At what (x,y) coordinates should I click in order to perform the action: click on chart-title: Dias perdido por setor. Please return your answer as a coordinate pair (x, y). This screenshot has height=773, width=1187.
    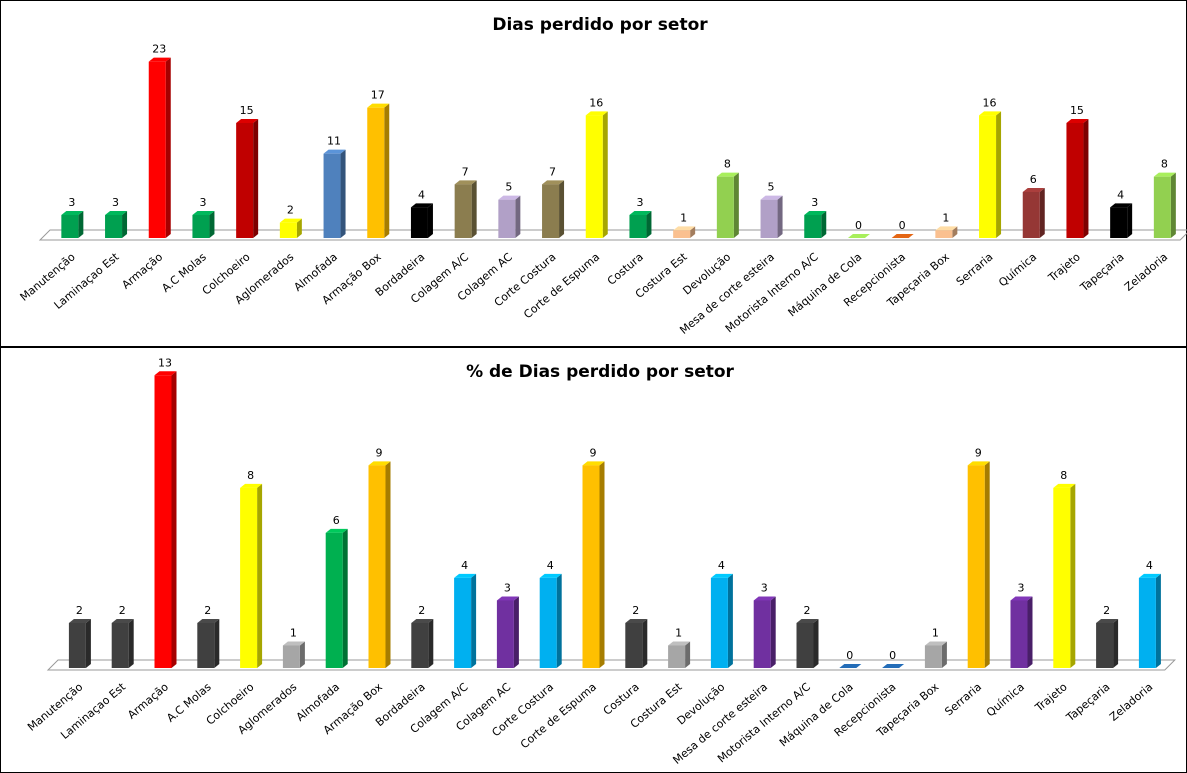
    Looking at the image, I should click on (600, 25).